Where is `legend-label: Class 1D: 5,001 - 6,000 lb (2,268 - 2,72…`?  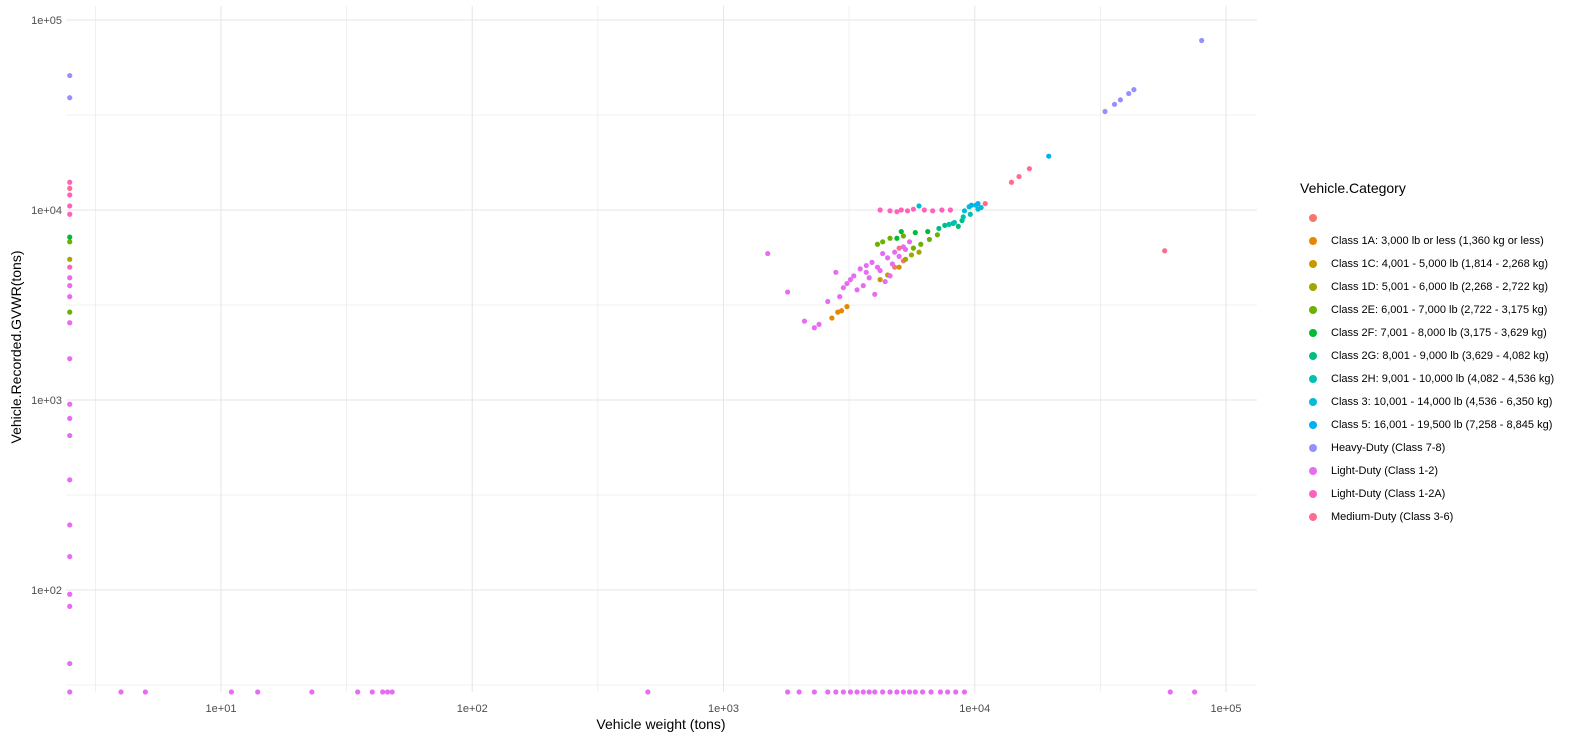 legend-label: Class 1D: 5,001 - 6,000 lb (2,268 - 2,72… is located at coordinates (1440, 286).